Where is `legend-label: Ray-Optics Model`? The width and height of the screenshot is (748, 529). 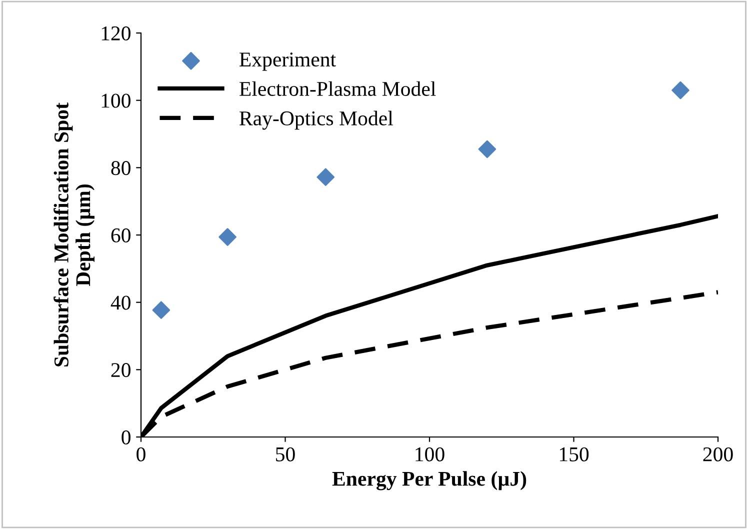
legend-label: Ray-Optics Model is located at coordinates (316, 120).